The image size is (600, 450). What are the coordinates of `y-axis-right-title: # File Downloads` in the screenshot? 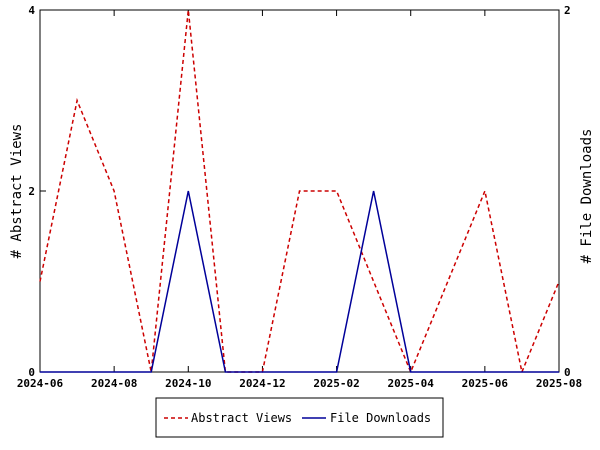 It's located at (587, 196).